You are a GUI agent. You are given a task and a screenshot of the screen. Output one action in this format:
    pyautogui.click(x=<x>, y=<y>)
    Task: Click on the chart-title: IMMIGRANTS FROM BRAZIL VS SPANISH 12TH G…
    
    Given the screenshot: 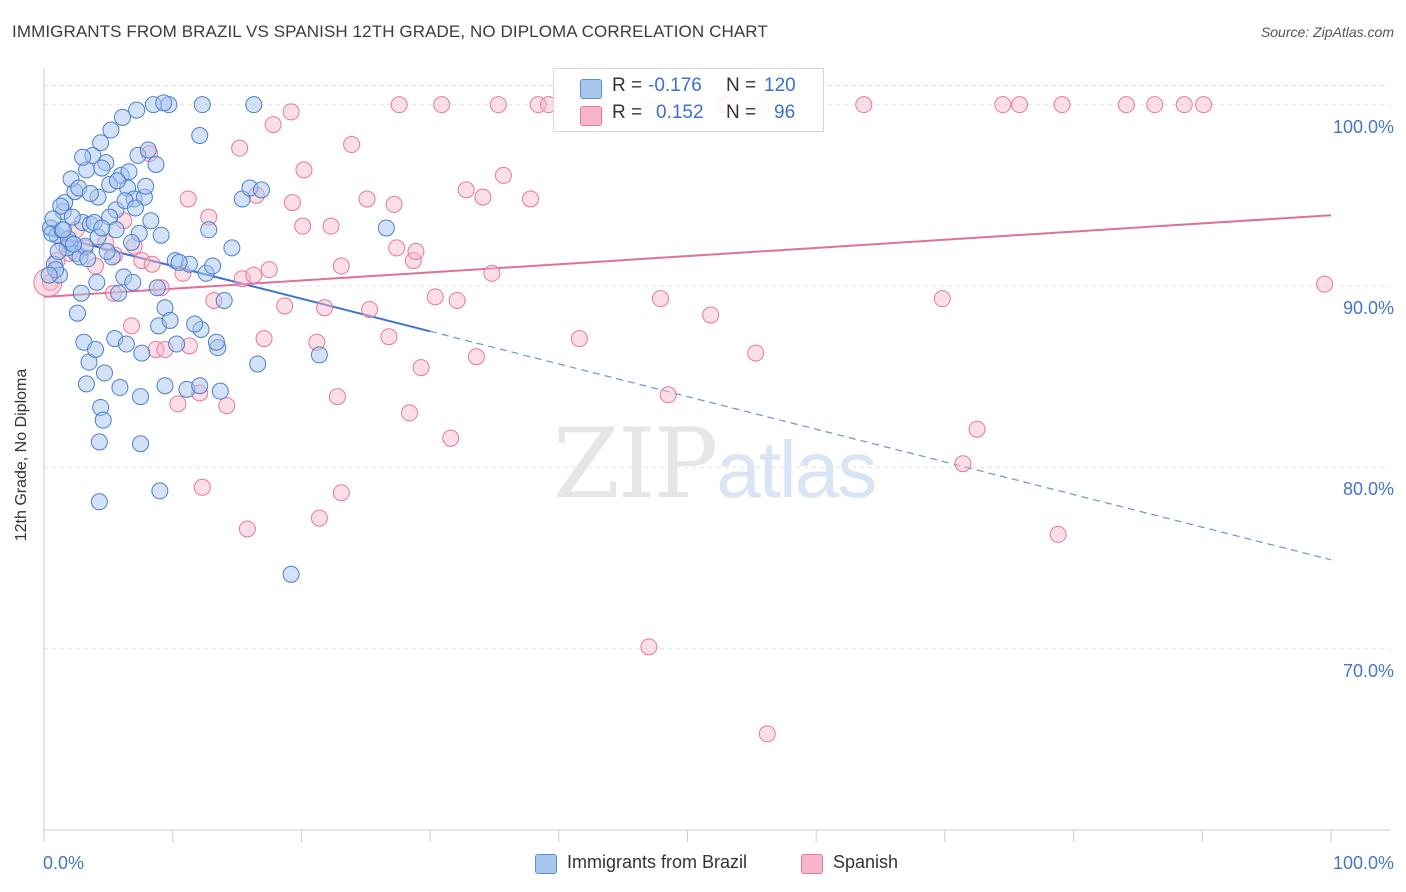 What is the action you would take?
    pyautogui.click(x=390, y=31)
    